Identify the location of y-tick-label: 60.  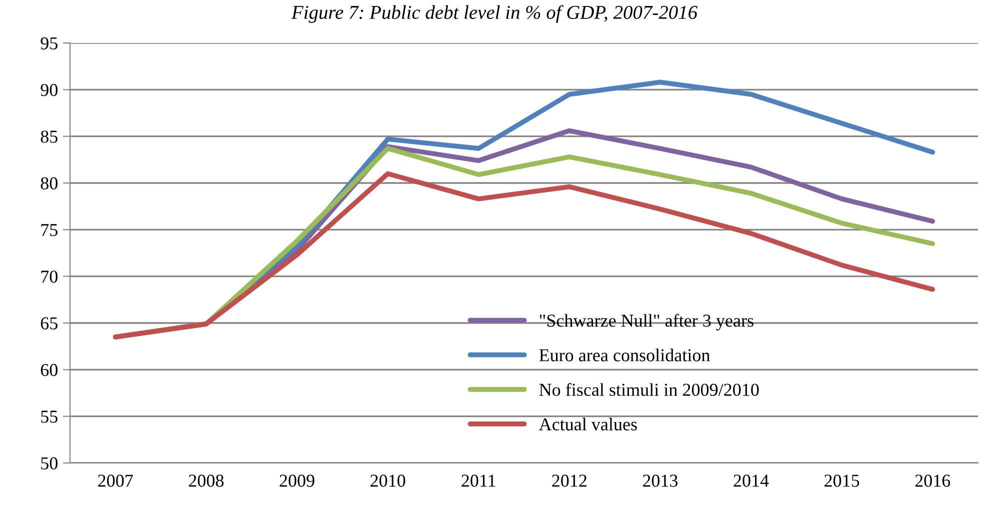
(49, 370).